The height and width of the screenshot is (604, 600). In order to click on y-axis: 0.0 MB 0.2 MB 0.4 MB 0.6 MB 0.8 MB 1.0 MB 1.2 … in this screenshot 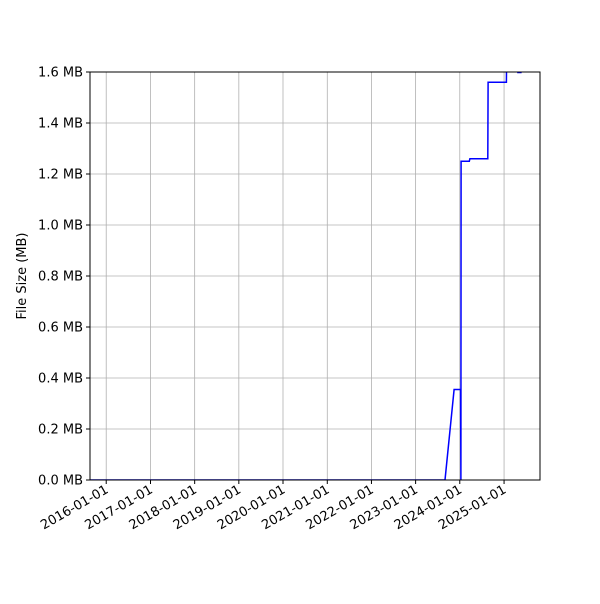, I will do `click(64, 277)`.